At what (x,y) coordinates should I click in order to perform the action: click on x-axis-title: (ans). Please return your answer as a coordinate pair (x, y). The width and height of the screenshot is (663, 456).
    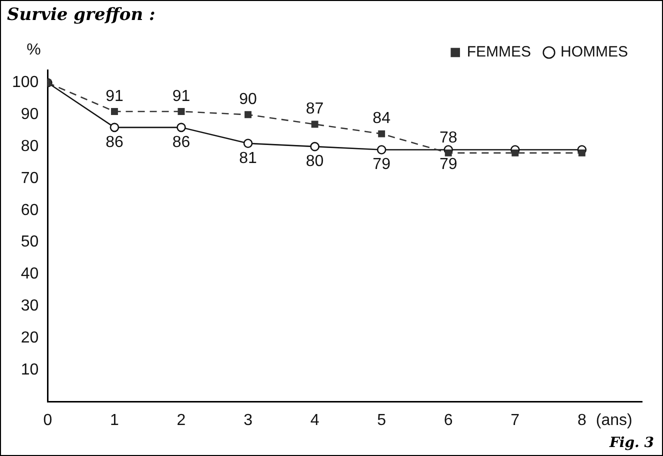
    Looking at the image, I should click on (614, 421).